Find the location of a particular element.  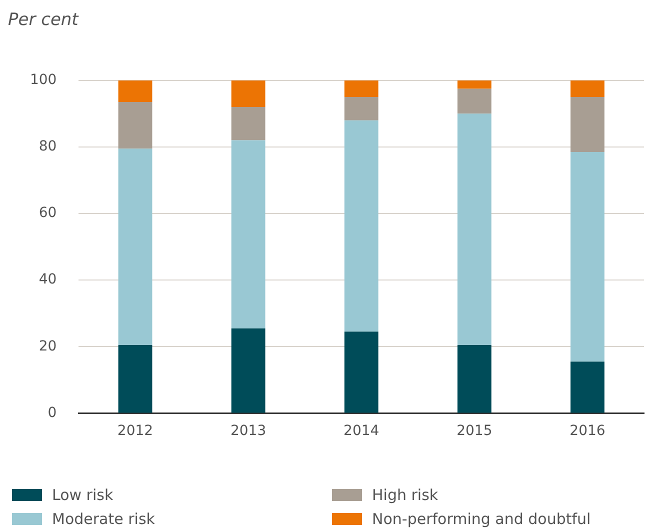

x-tick-label: 2013 is located at coordinates (248, 431).